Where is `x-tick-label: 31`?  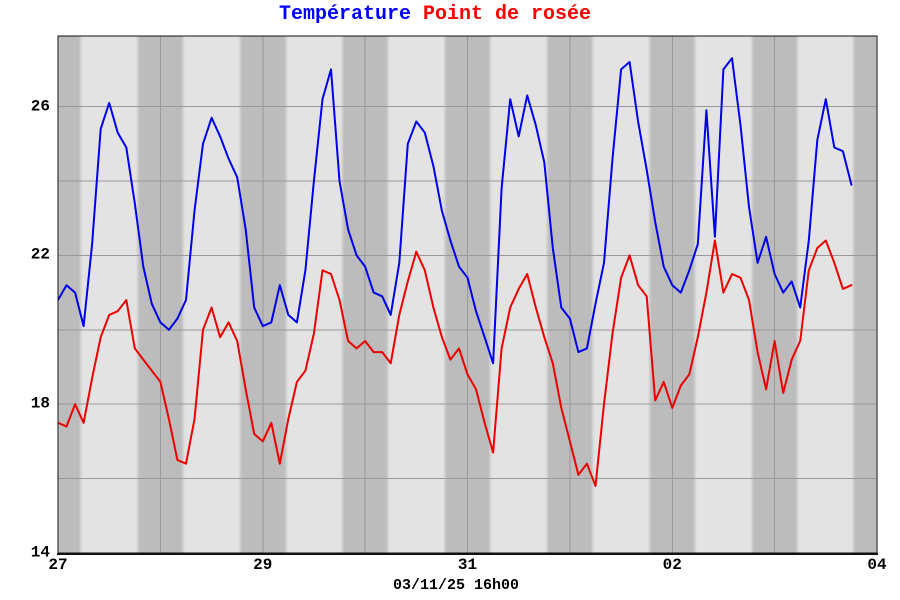 x-tick-label: 31 is located at coordinates (467, 565).